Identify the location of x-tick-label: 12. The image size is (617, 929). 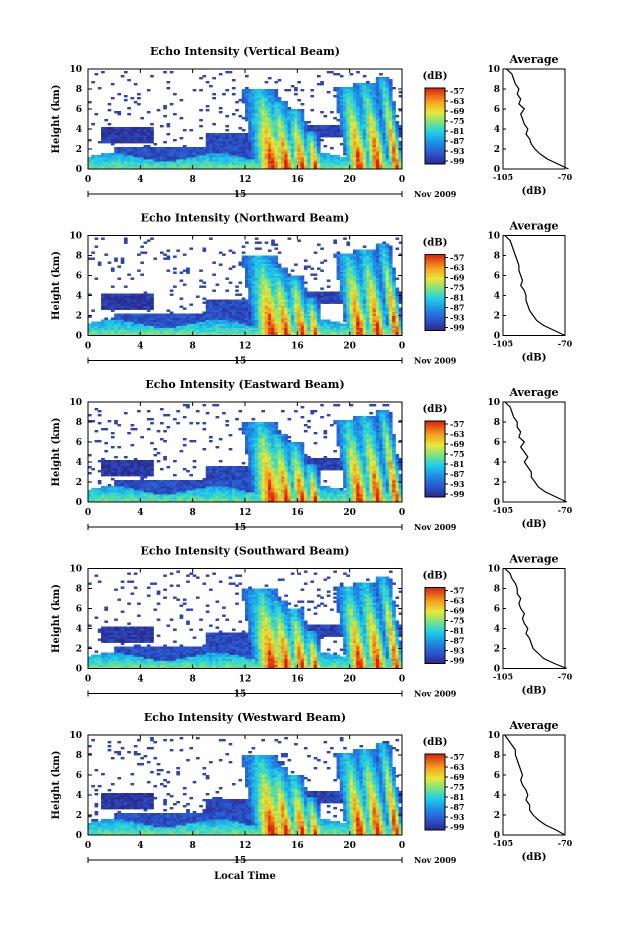
(245, 180).